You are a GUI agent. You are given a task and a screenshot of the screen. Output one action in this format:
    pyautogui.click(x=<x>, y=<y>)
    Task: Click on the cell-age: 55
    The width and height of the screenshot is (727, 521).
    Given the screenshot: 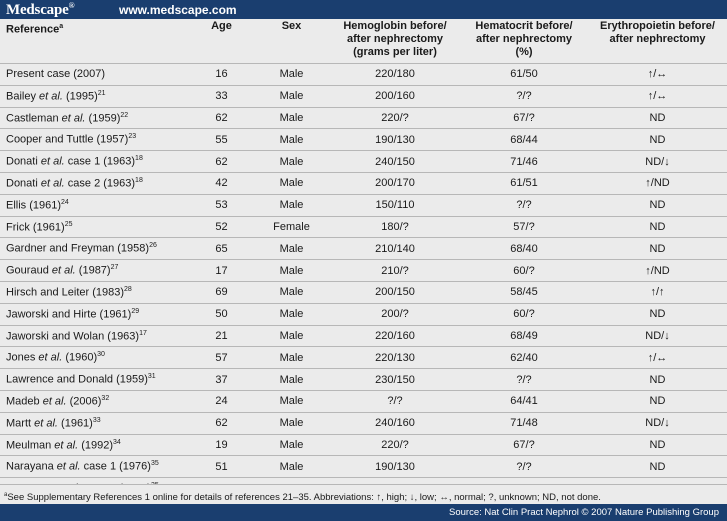 What is the action you would take?
    pyautogui.click(x=221, y=140)
    